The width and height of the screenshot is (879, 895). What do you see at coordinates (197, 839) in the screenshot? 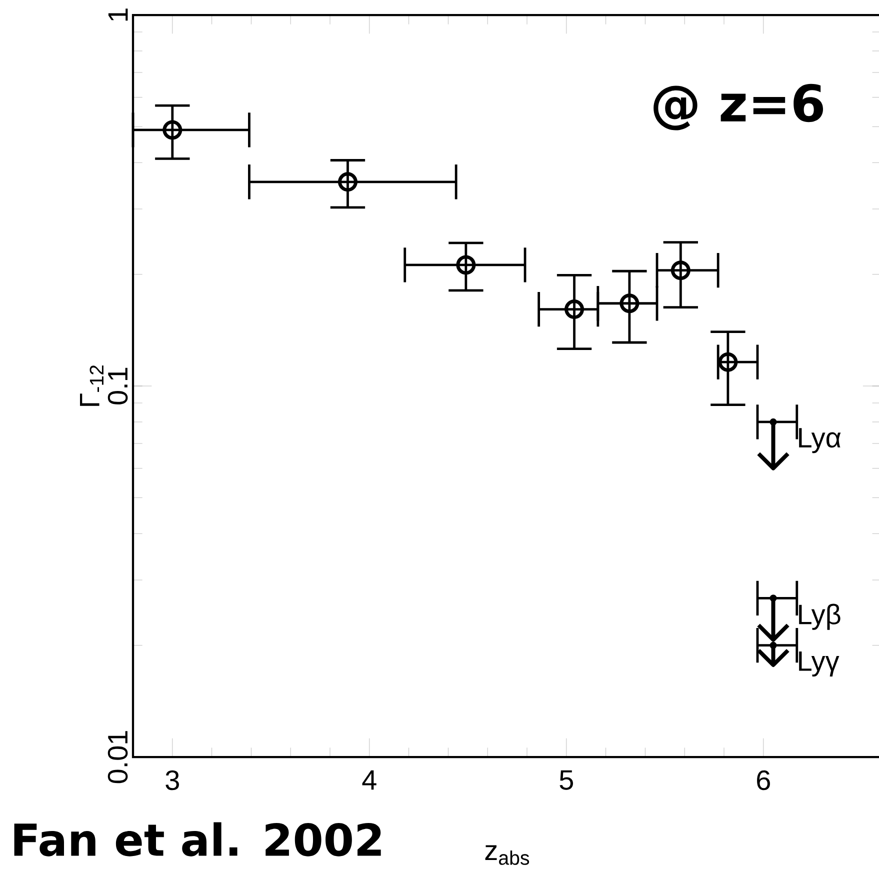
I see `text: Fan et al. 2002` at bounding box center [197, 839].